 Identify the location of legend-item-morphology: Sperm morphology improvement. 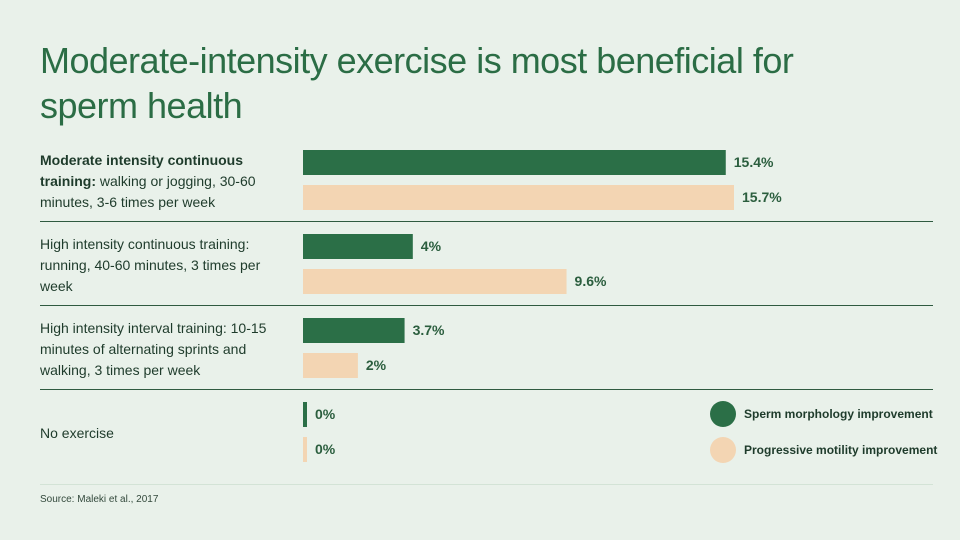
(821, 414).